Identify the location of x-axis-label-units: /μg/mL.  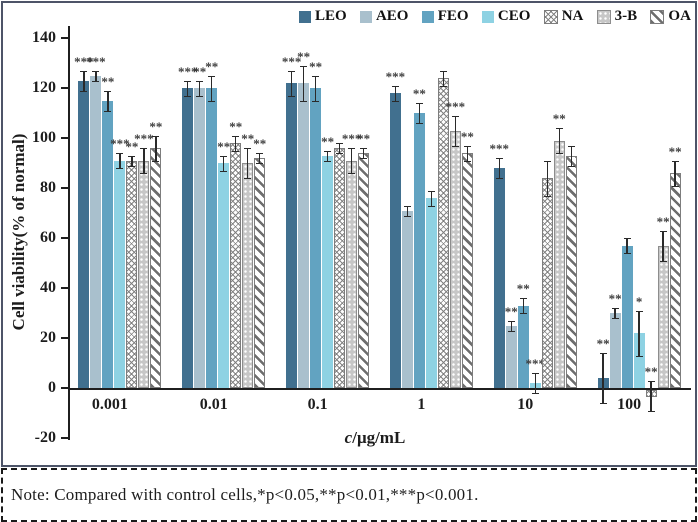
(379, 437).